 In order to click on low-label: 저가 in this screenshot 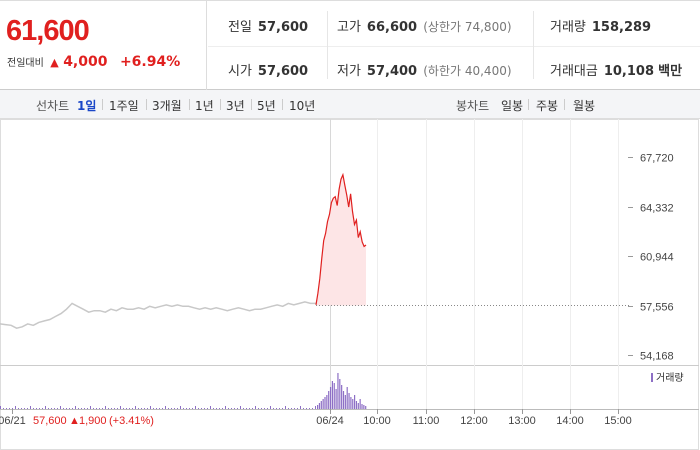, I will do `click(349, 71)`.